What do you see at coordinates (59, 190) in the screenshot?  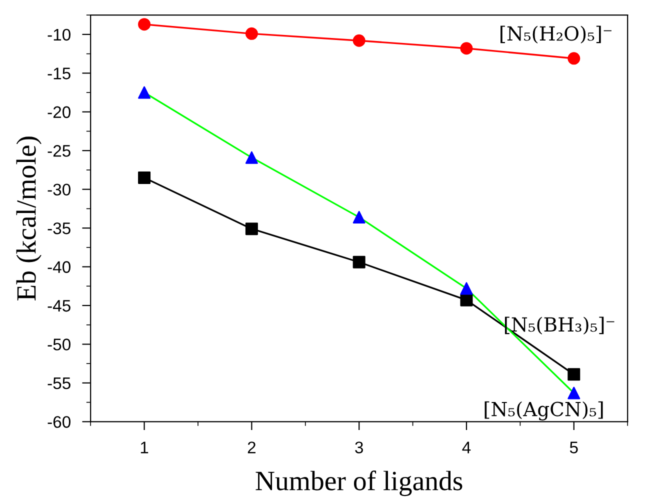 I see `y-tick-label: -30` at bounding box center [59, 190].